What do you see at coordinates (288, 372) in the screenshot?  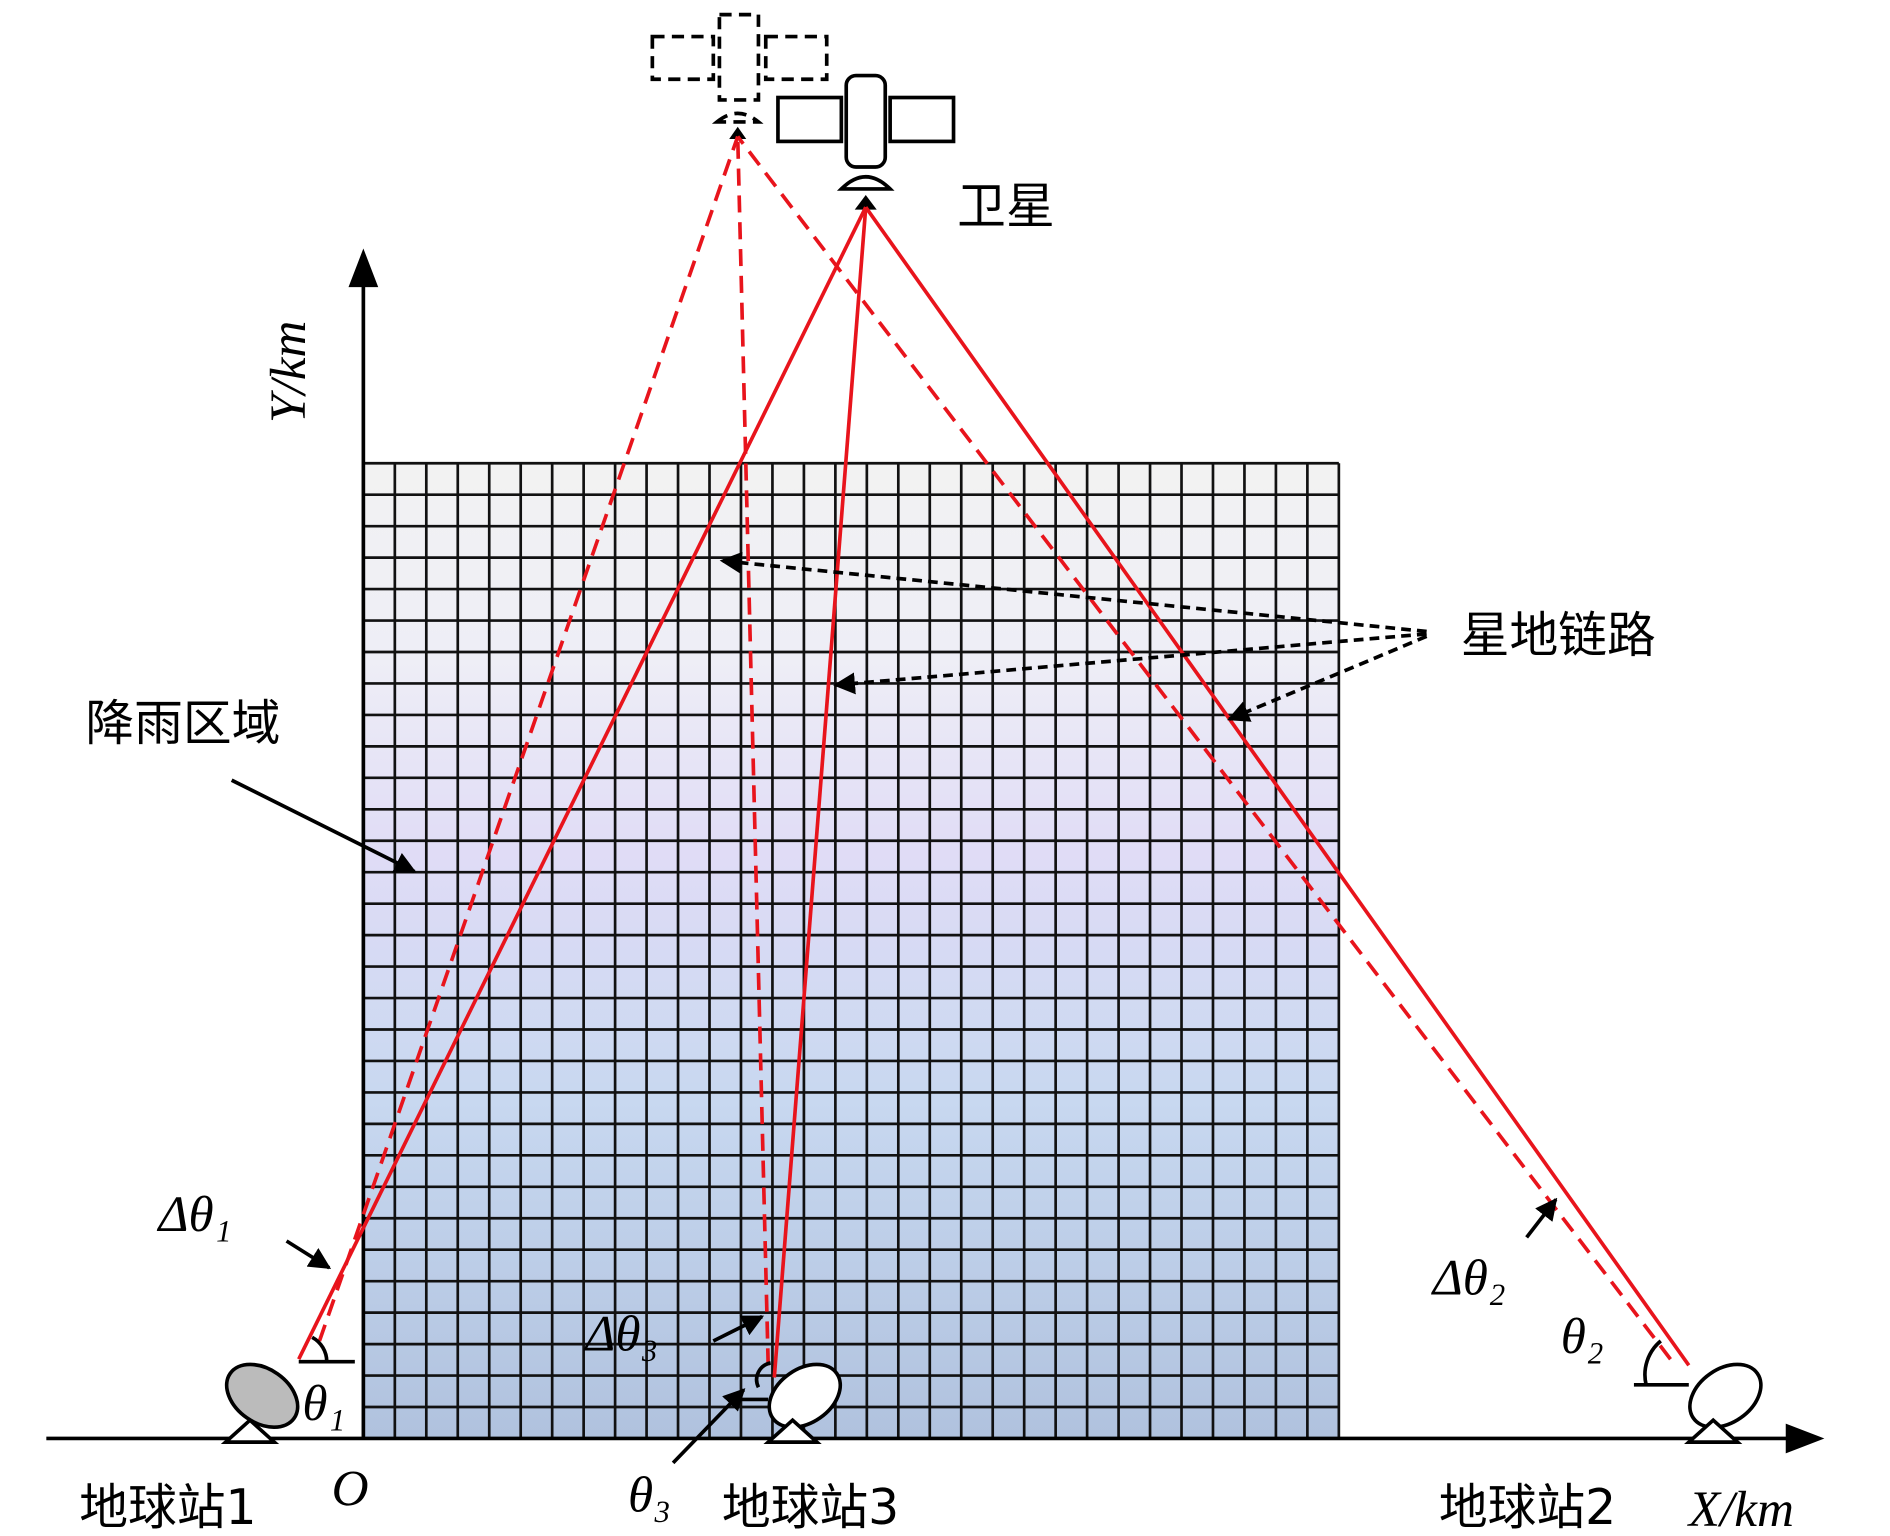 I see `y-axis-label: Y/km` at bounding box center [288, 372].